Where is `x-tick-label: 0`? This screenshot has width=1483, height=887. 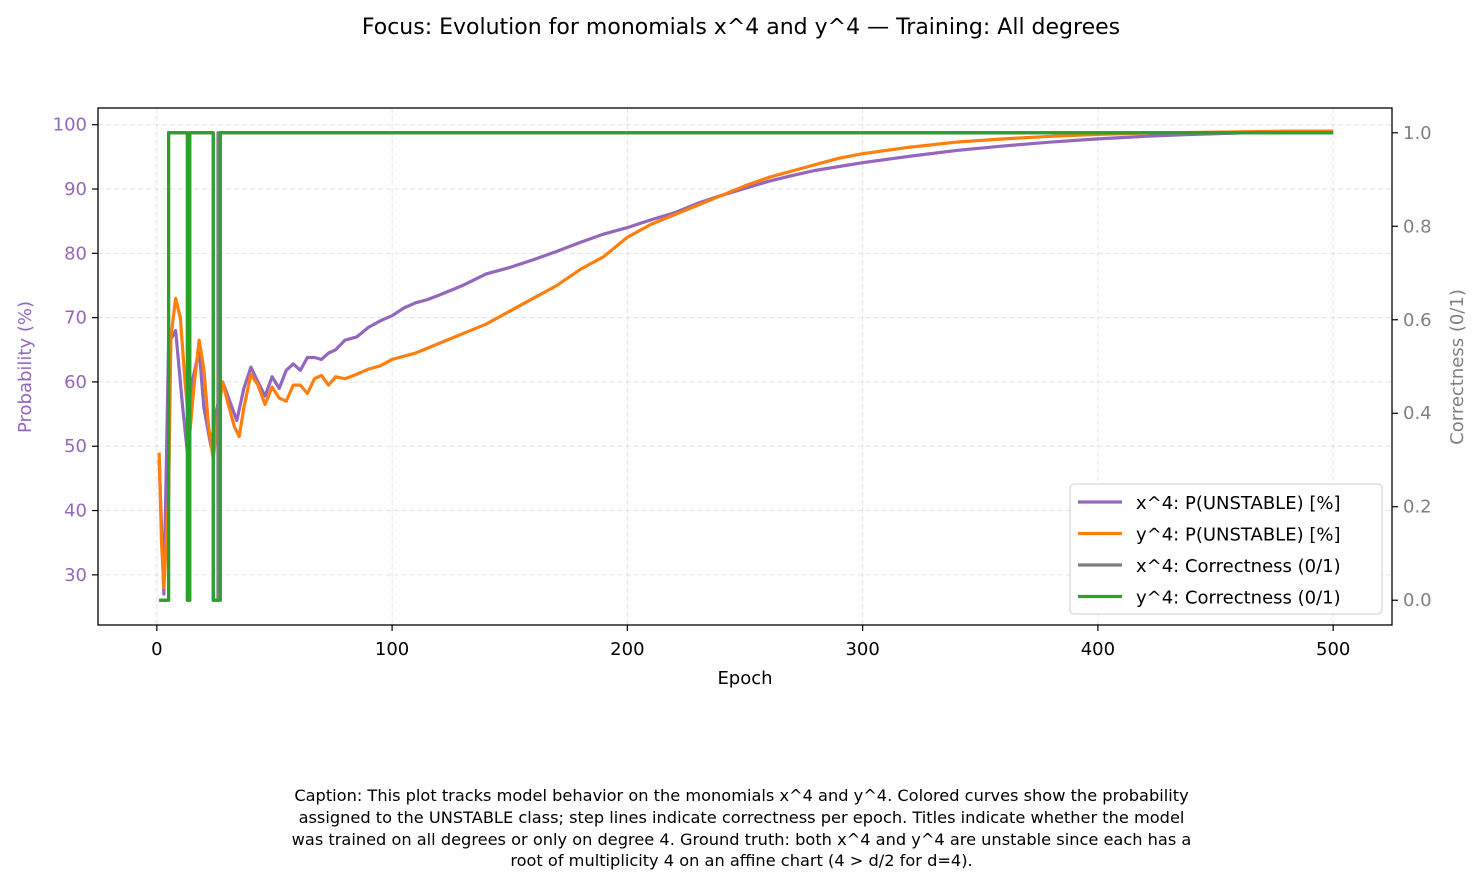
x-tick-label: 0 is located at coordinates (156, 649).